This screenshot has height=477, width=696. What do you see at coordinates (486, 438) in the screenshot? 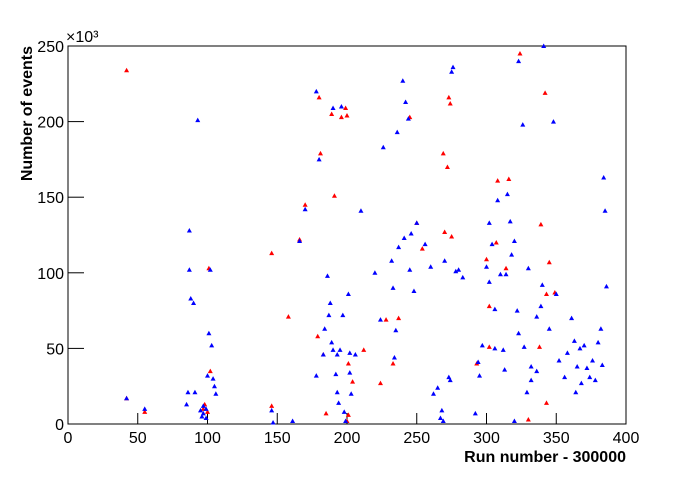
I see `x-tick-label: 300` at bounding box center [486, 438].